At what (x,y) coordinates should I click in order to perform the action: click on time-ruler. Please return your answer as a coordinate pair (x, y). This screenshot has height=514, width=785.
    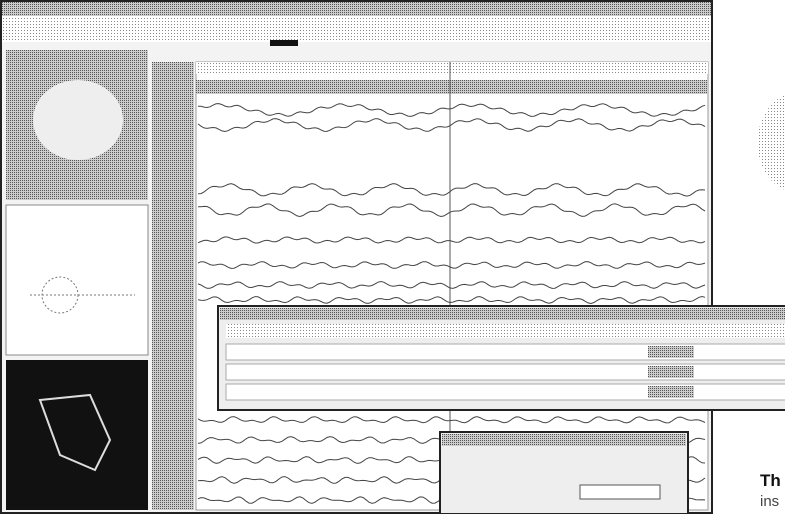
    Looking at the image, I should click on (452, 68).